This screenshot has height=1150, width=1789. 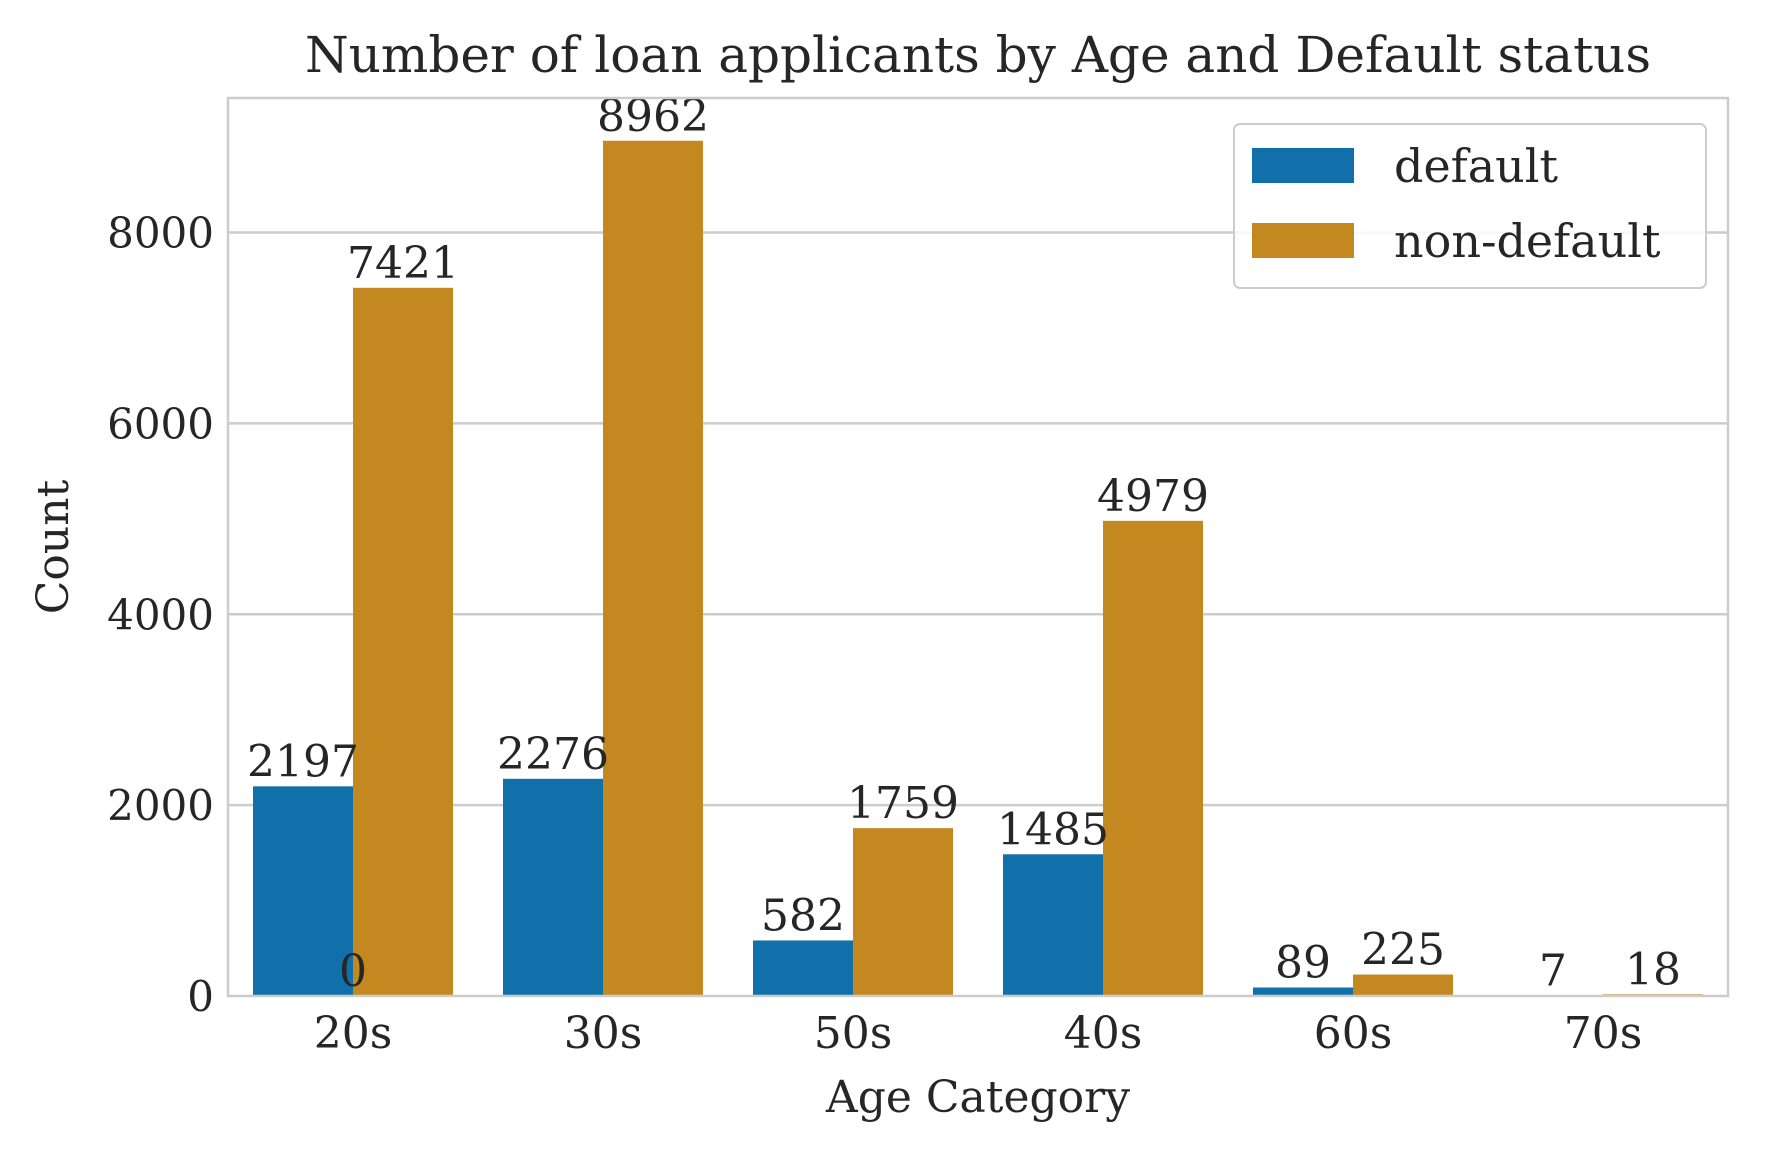 I want to click on legend-swatch-non-default, so click(x=1303, y=240).